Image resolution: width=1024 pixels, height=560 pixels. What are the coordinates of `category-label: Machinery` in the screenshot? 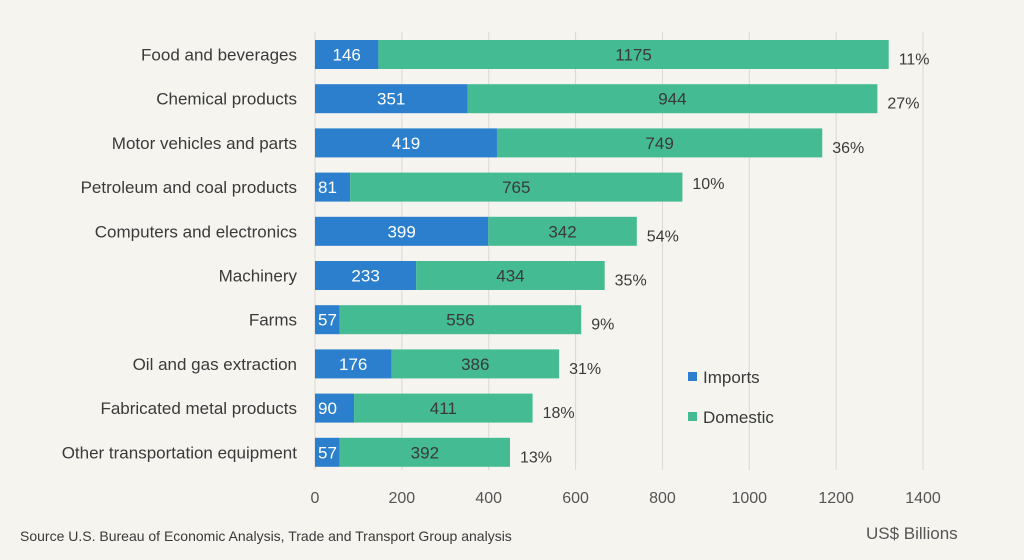 It's located at (258, 276).